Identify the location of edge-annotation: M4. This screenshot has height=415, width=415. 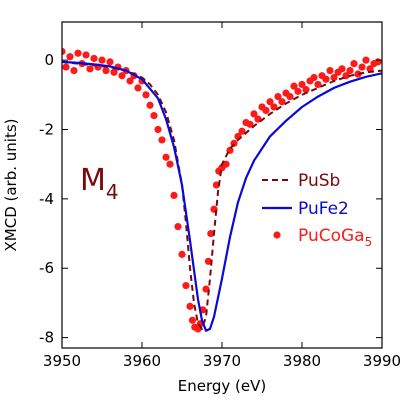
(99, 183).